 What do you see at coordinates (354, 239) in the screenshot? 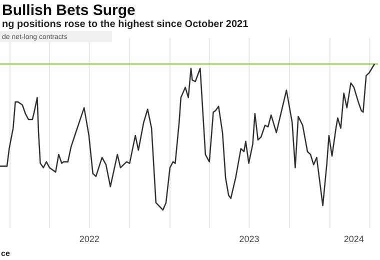
I see `x-tick-label: 2024` at bounding box center [354, 239].